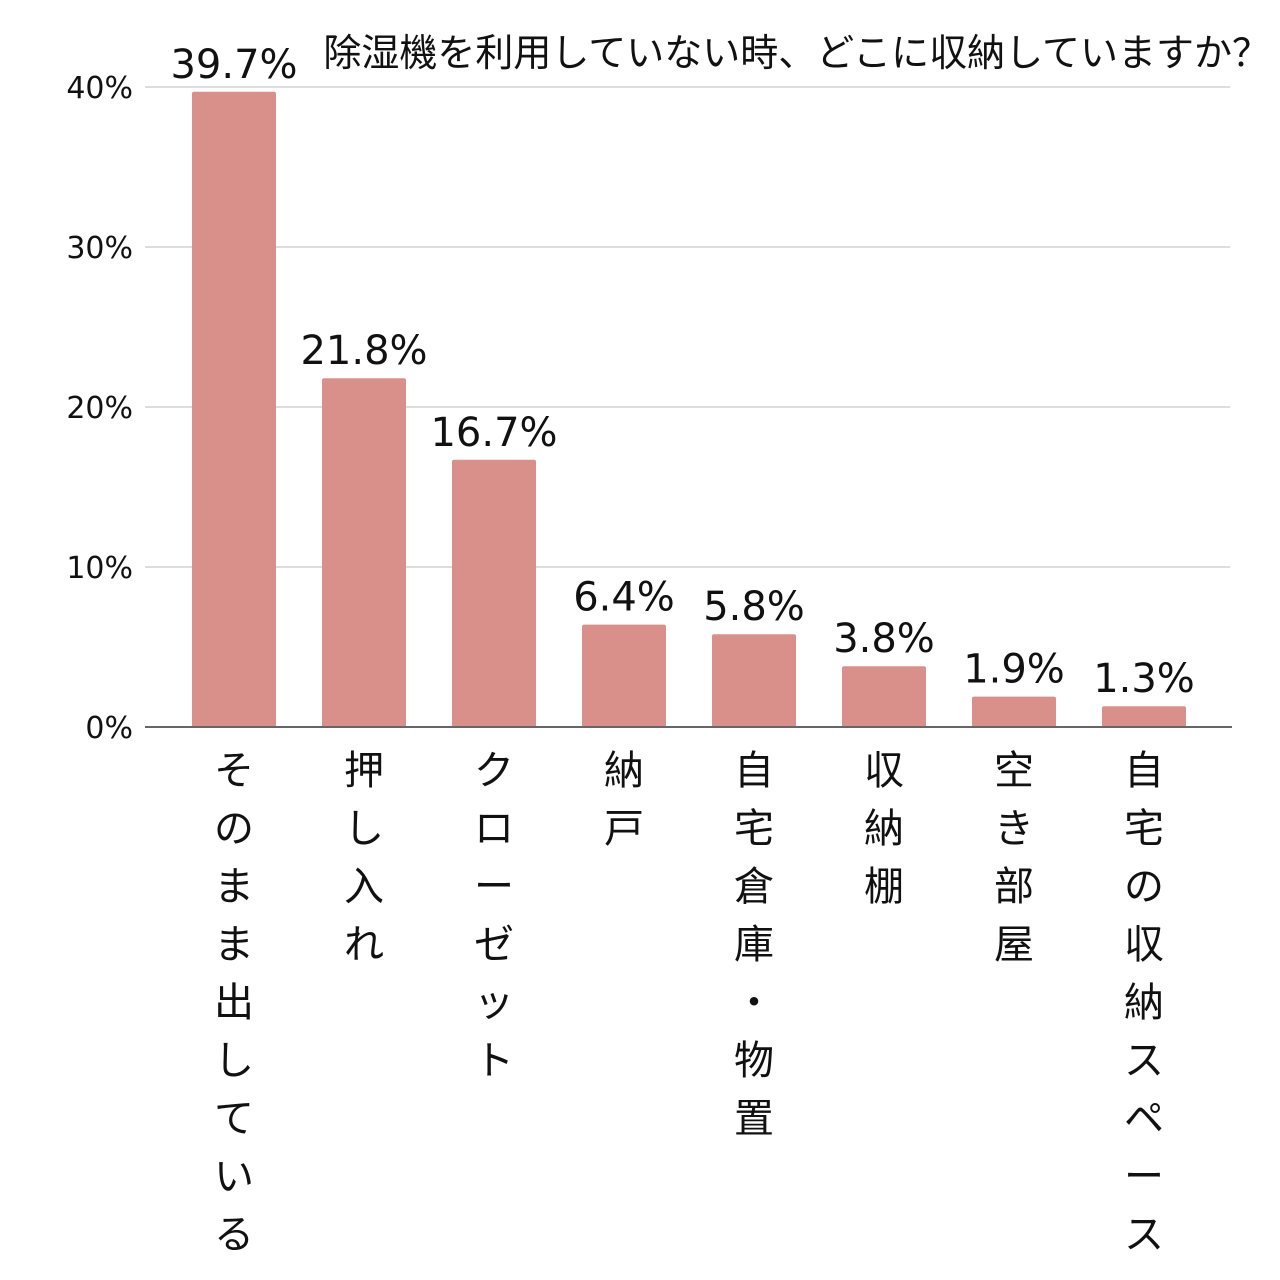 This screenshot has height=1280, width=1280. What do you see at coordinates (233, 65) in the screenshot?
I see `data-label: 39.7%` at bounding box center [233, 65].